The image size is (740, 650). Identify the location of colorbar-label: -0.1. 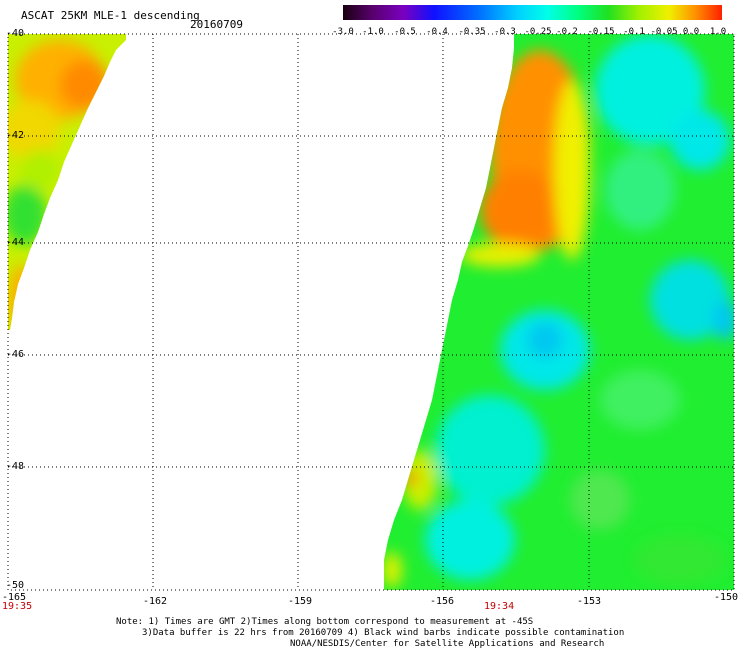
(634, 32).